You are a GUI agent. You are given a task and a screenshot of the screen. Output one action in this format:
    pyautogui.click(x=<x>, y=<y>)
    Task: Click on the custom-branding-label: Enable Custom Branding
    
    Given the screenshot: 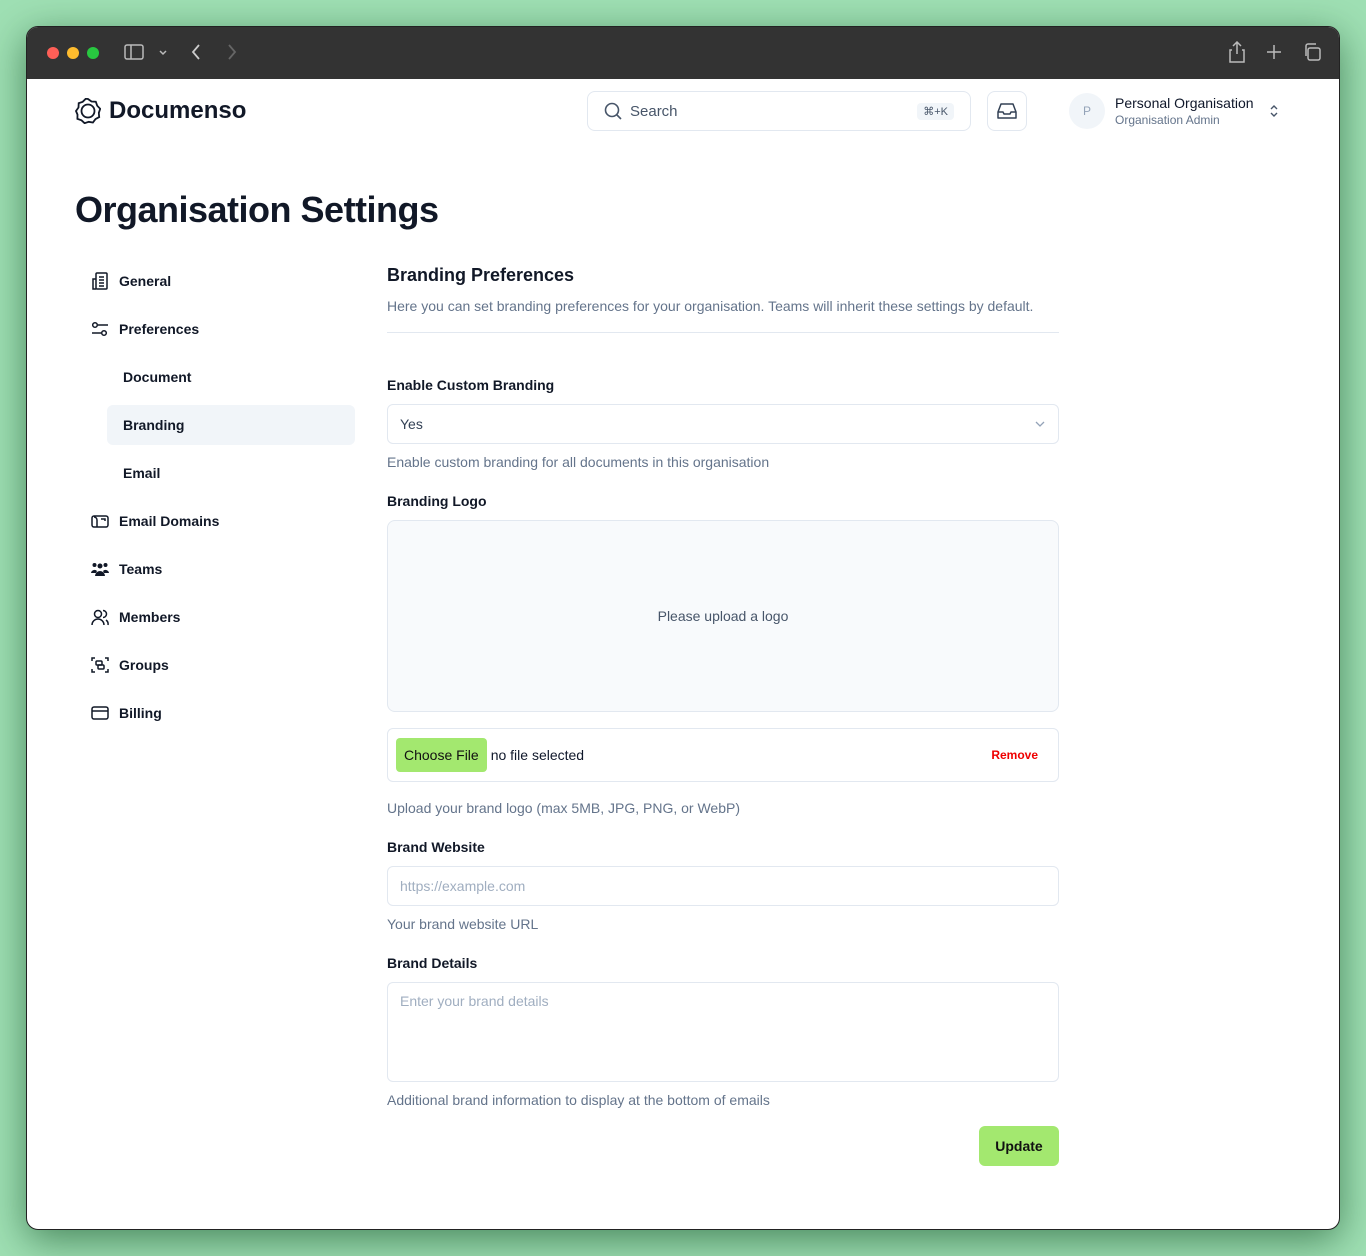 What is the action you would take?
    pyautogui.click(x=471, y=385)
    